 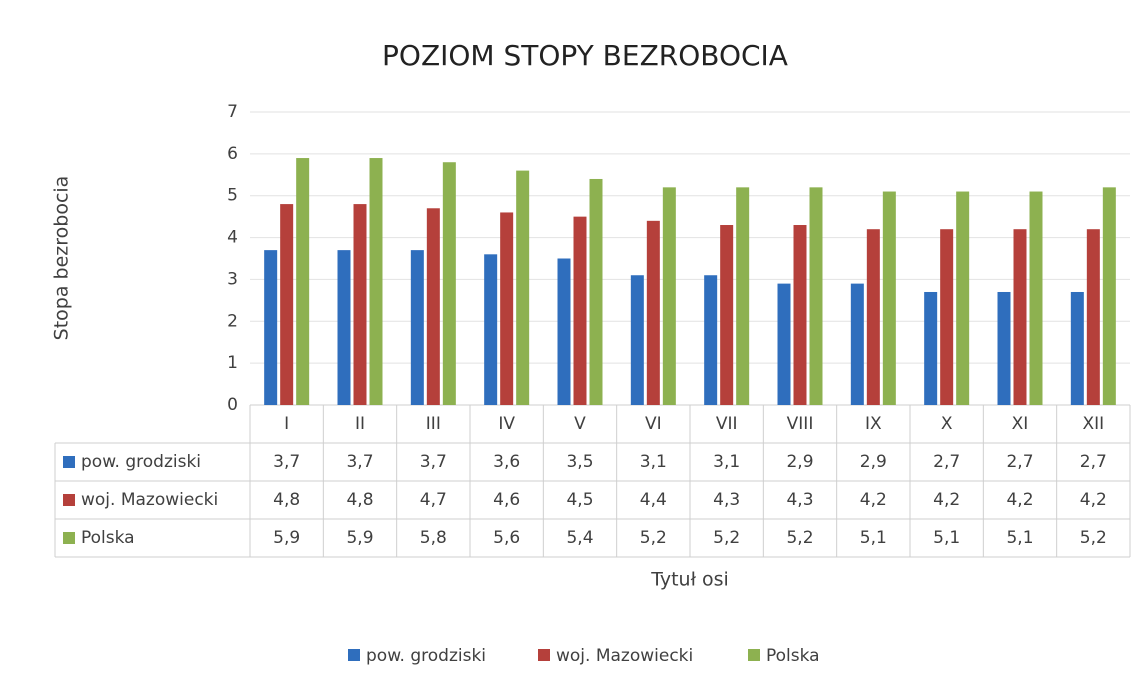 What do you see at coordinates (1020, 424) in the screenshot?
I see `x-tick-label: XI` at bounding box center [1020, 424].